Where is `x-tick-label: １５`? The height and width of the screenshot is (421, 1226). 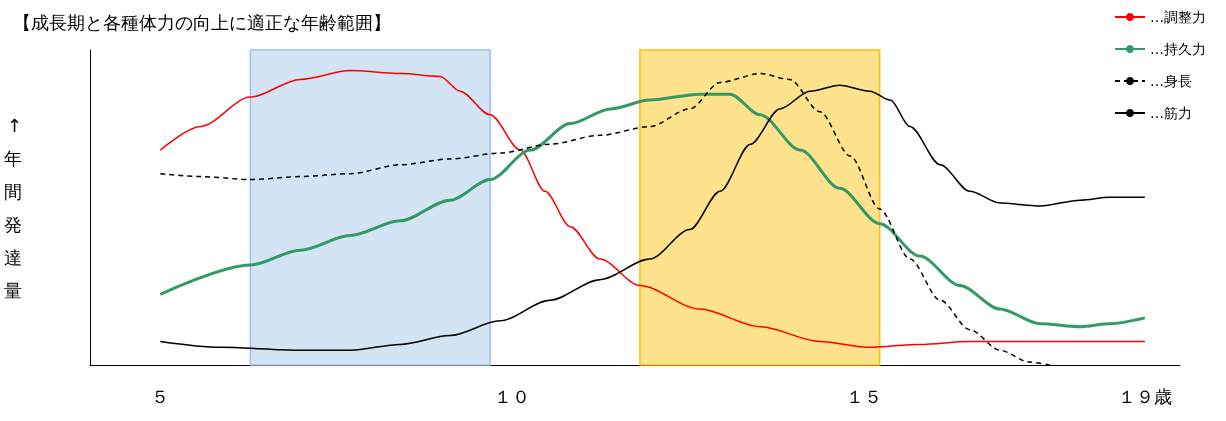
x-tick-label: １５ is located at coordinates (863, 396).